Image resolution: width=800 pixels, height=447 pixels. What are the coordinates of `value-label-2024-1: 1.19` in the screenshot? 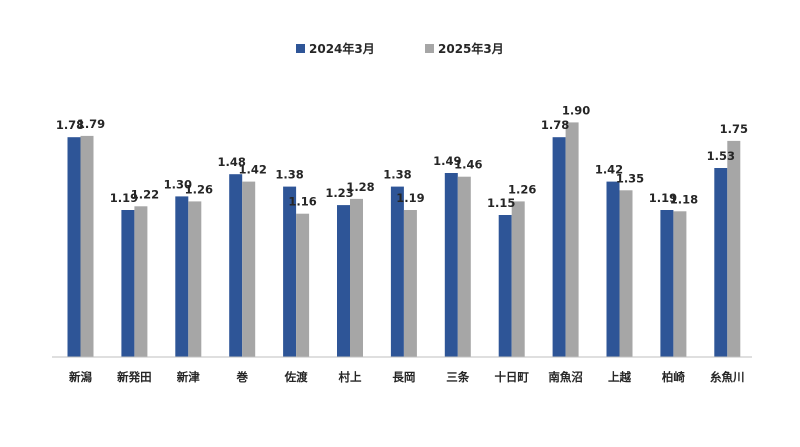 It's located at (124, 198).